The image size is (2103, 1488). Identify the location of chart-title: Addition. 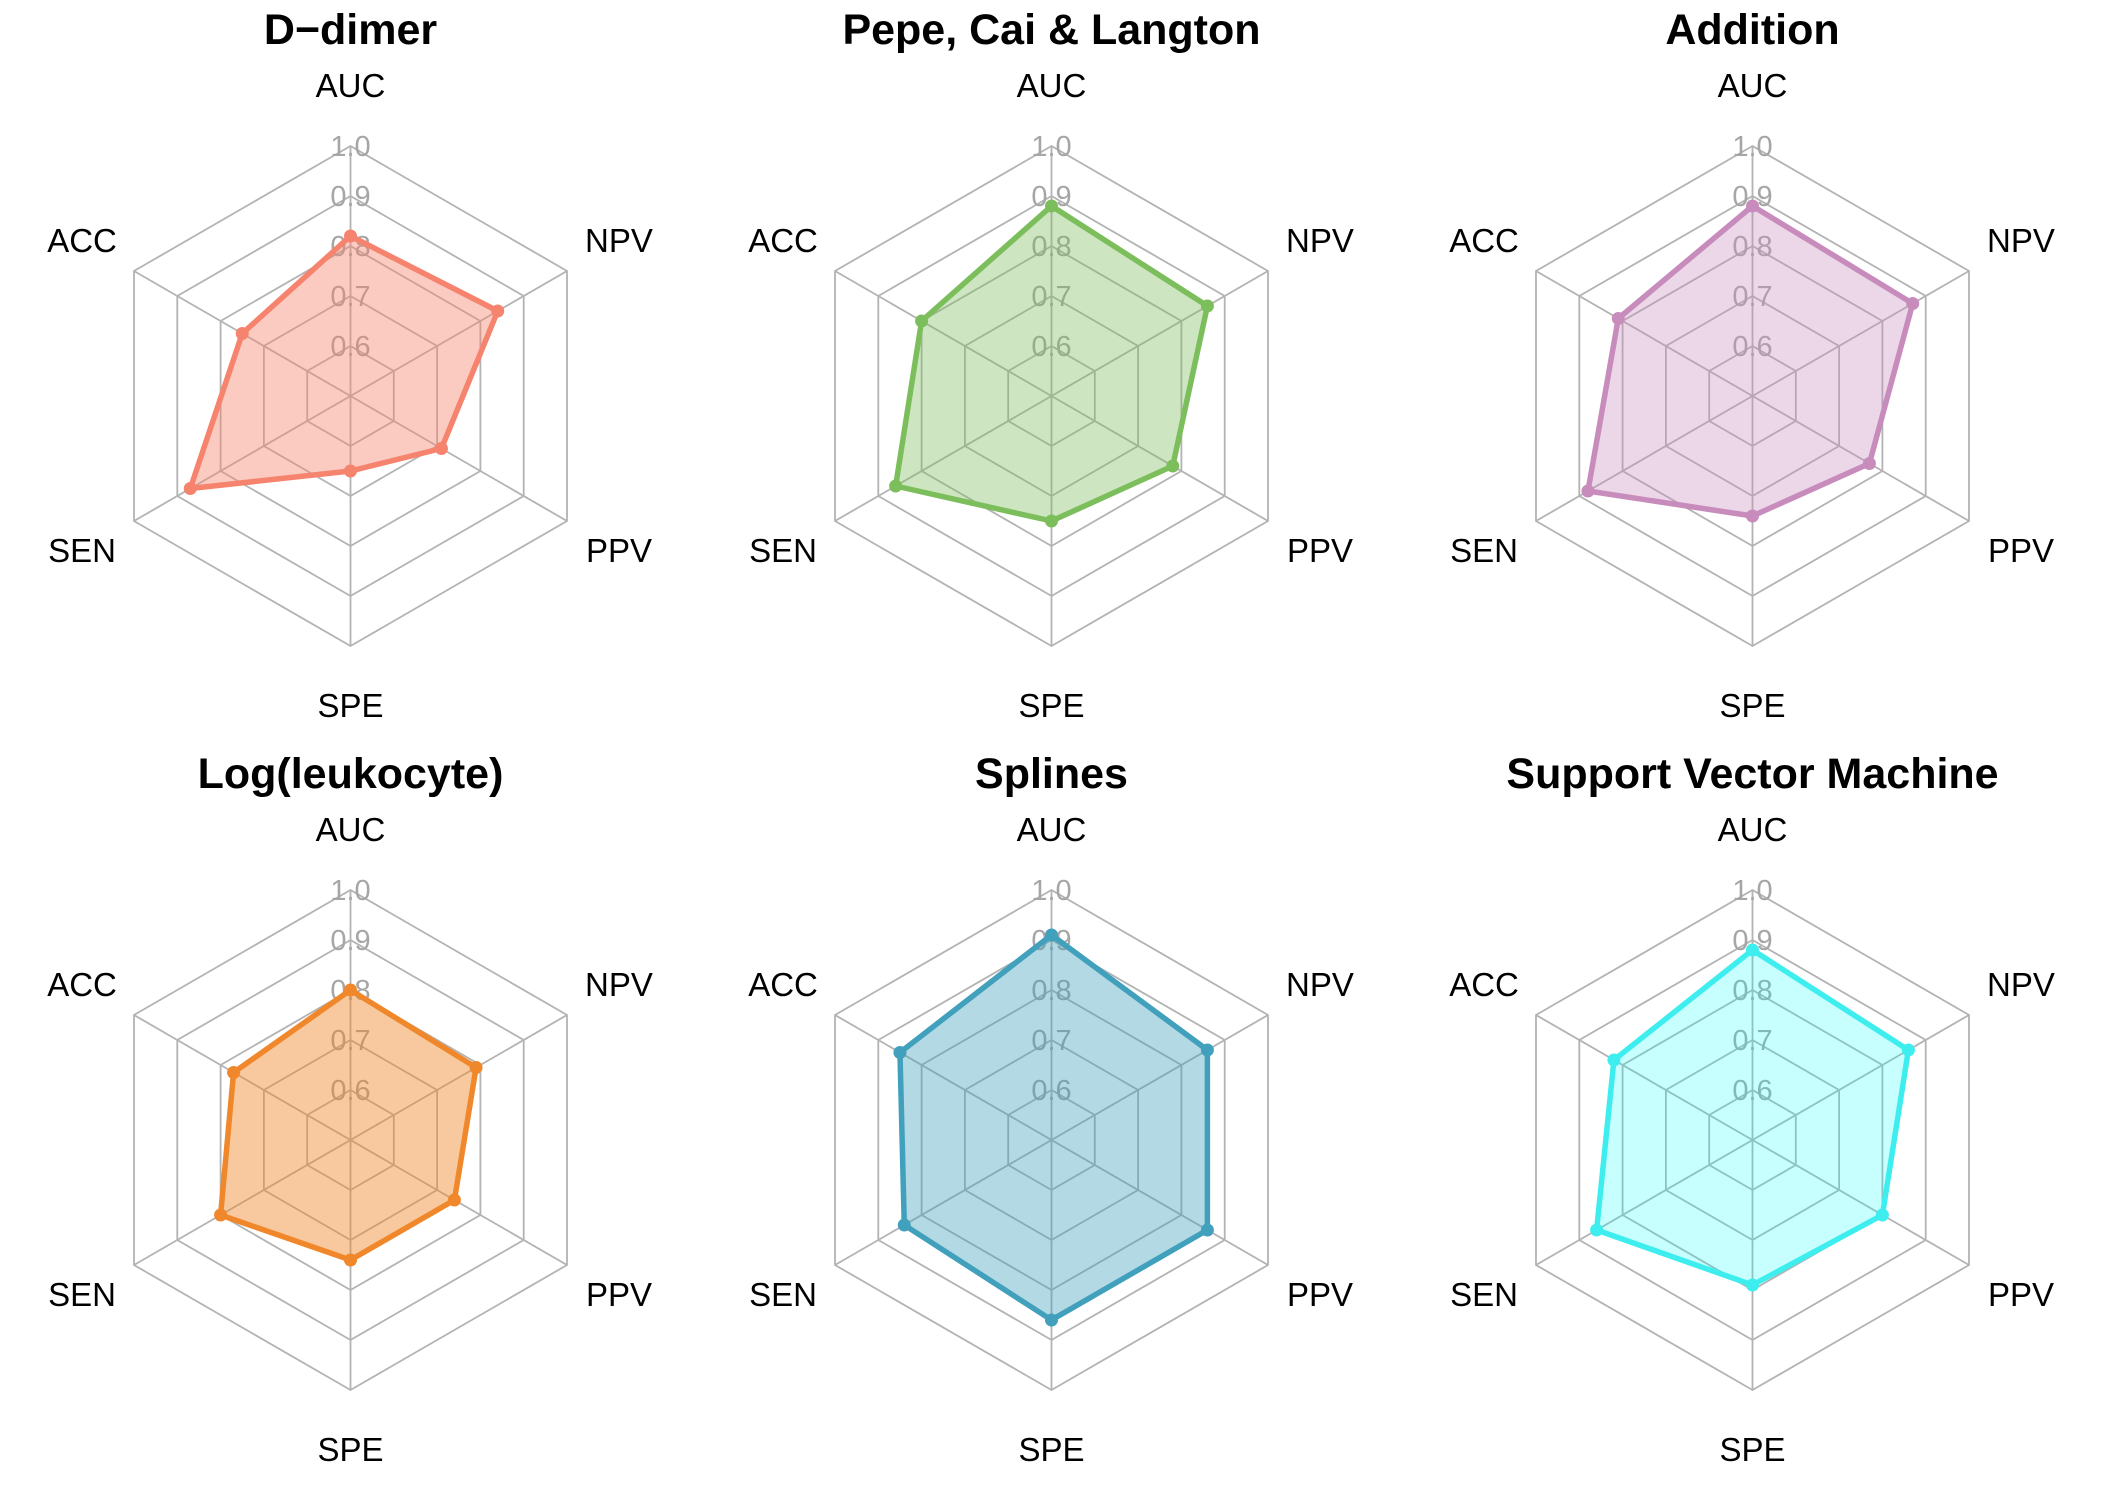
(1752, 30).